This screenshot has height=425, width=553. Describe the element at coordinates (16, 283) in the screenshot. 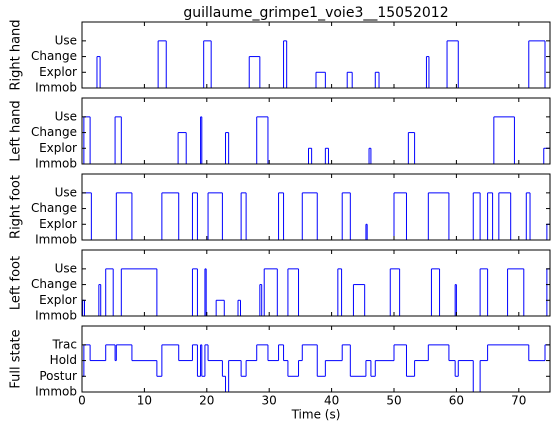

I see `y-axis-label: Left foot` at that location.